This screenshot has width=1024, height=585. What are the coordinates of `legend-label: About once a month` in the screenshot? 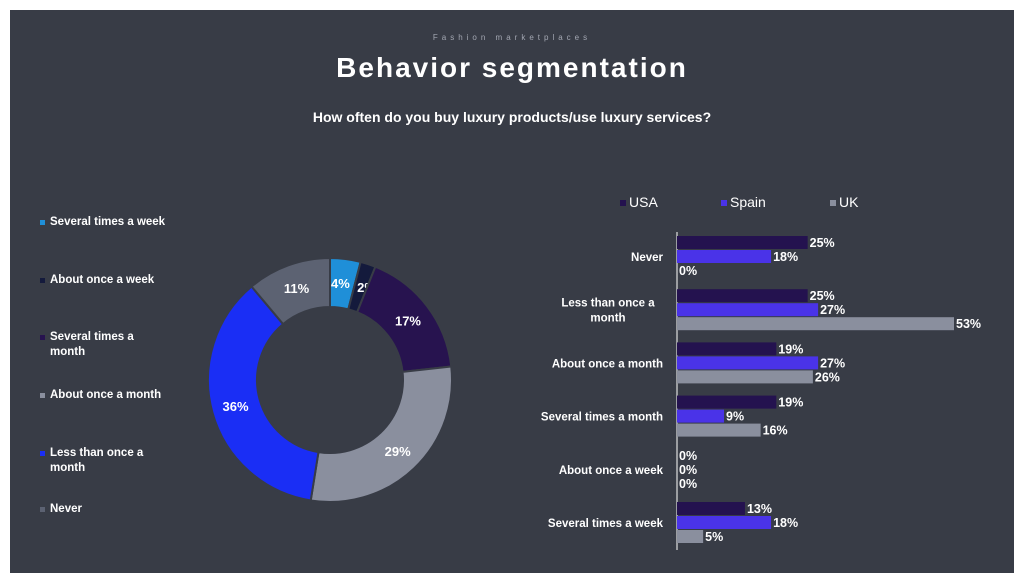 It's located at (106, 395).